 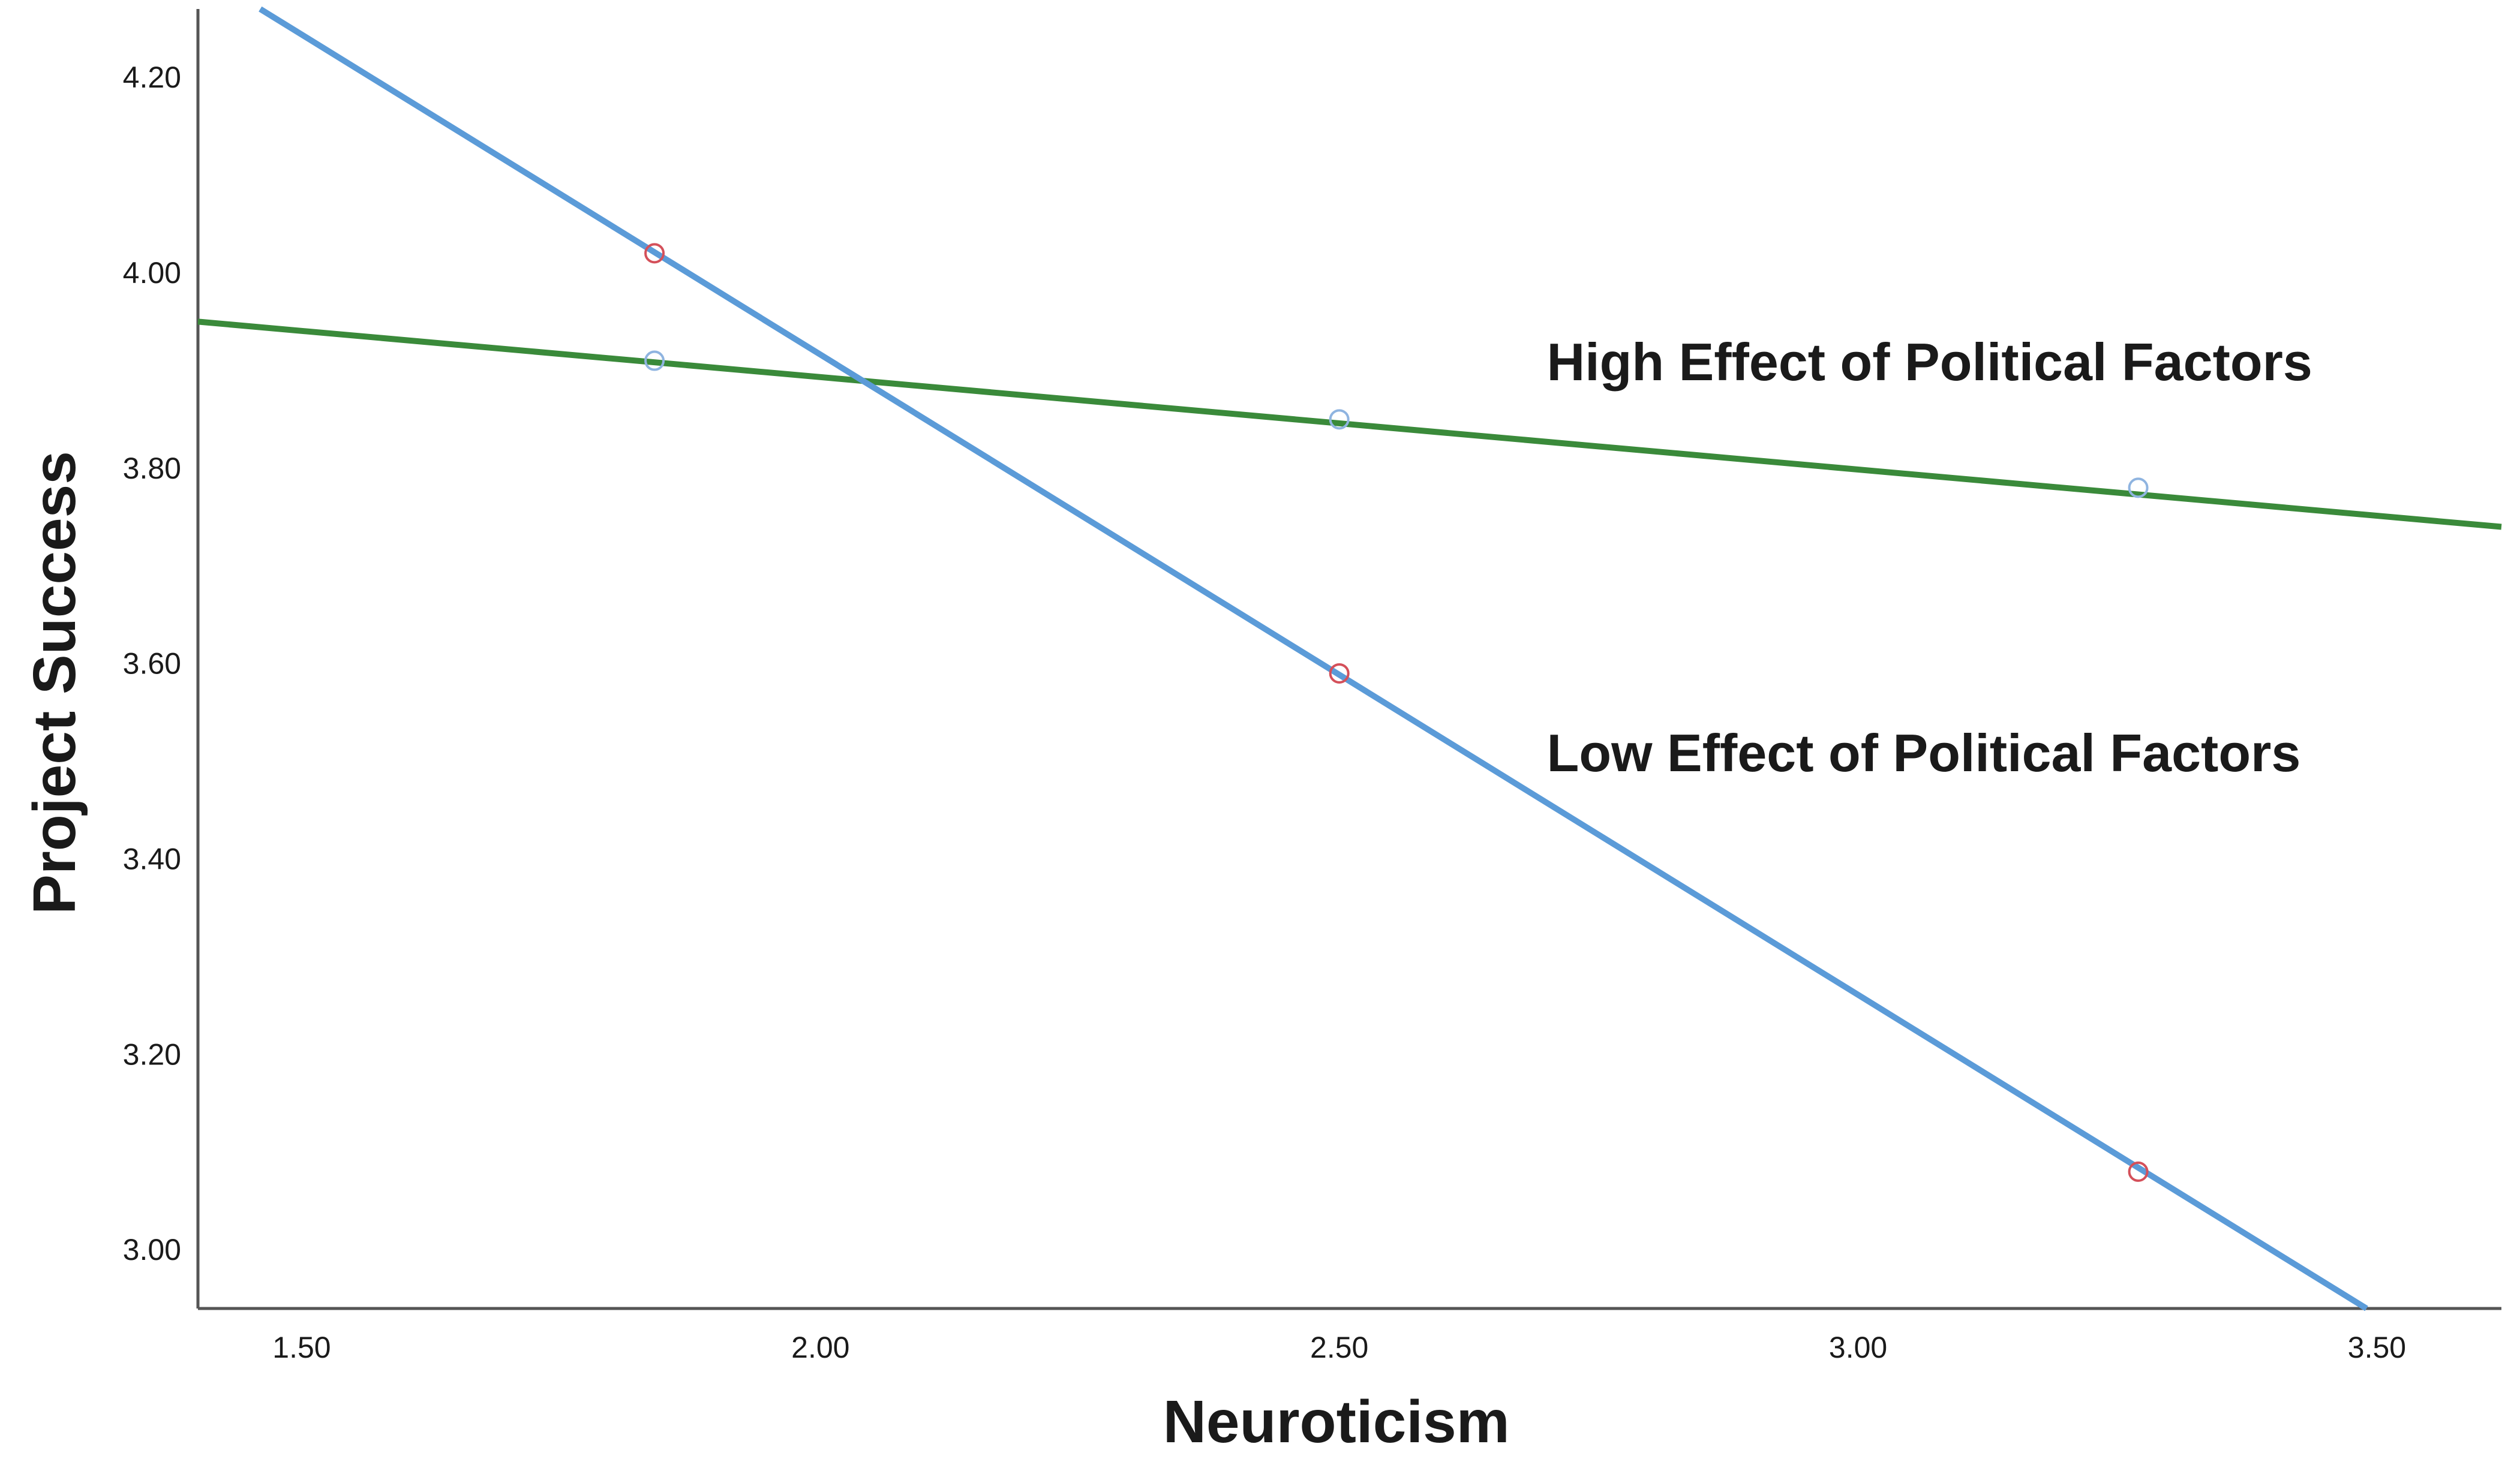 What do you see at coordinates (152, 77) in the screenshot?
I see `y-tick-label: 4.20` at bounding box center [152, 77].